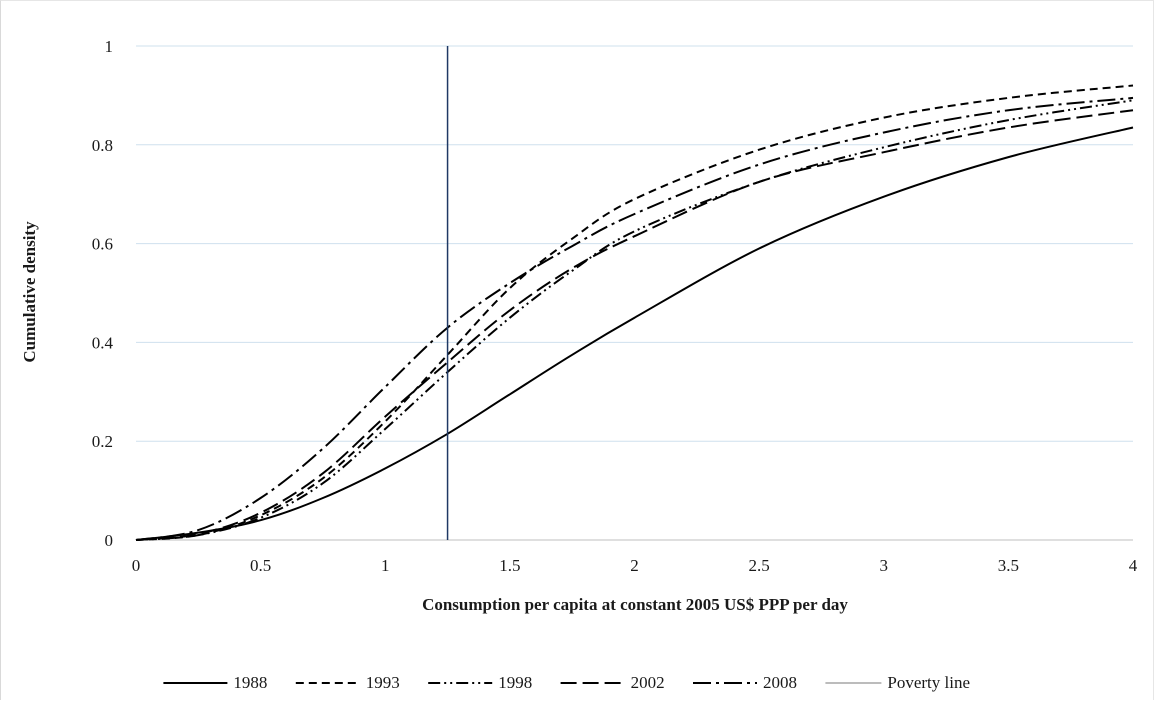  What do you see at coordinates (1008, 565) in the screenshot?
I see `x-tick-label: 3.5` at bounding box center [1008, 565].